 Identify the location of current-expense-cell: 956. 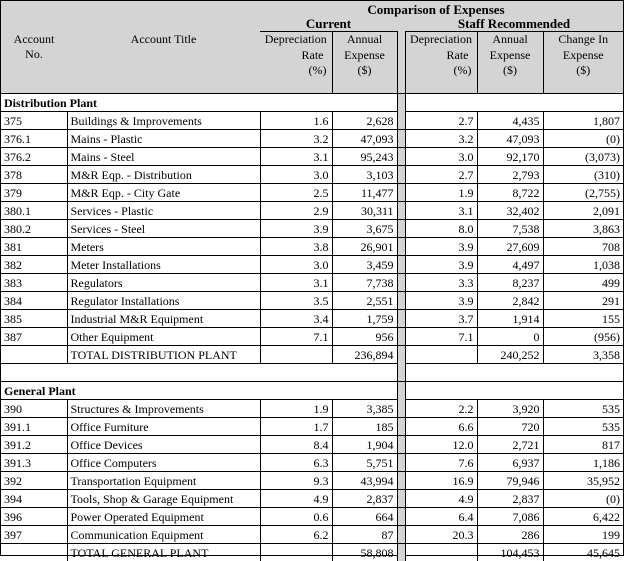
(364, 337).